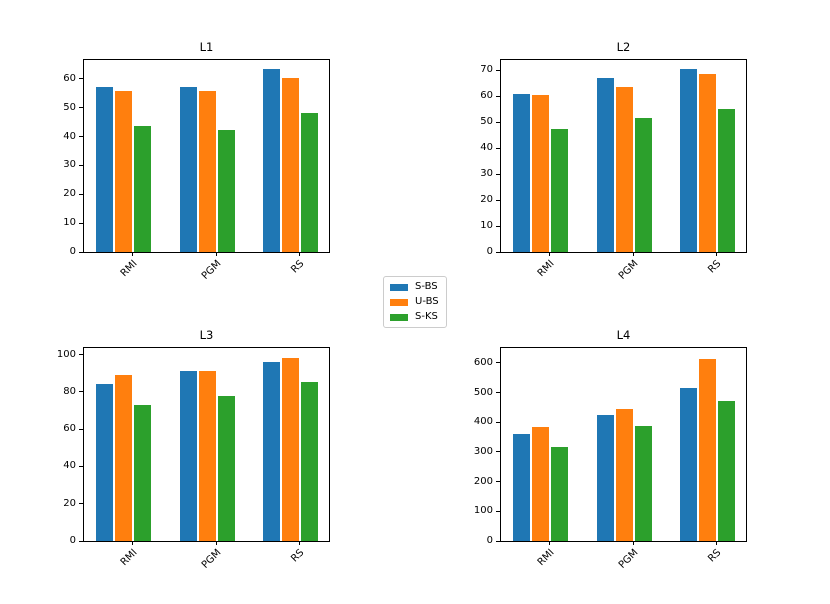 This screenshot has width=830, height=604. Describe the element at coordinates (483, 451) in the screenshot. I see `y-tick-label: 300` at that location.